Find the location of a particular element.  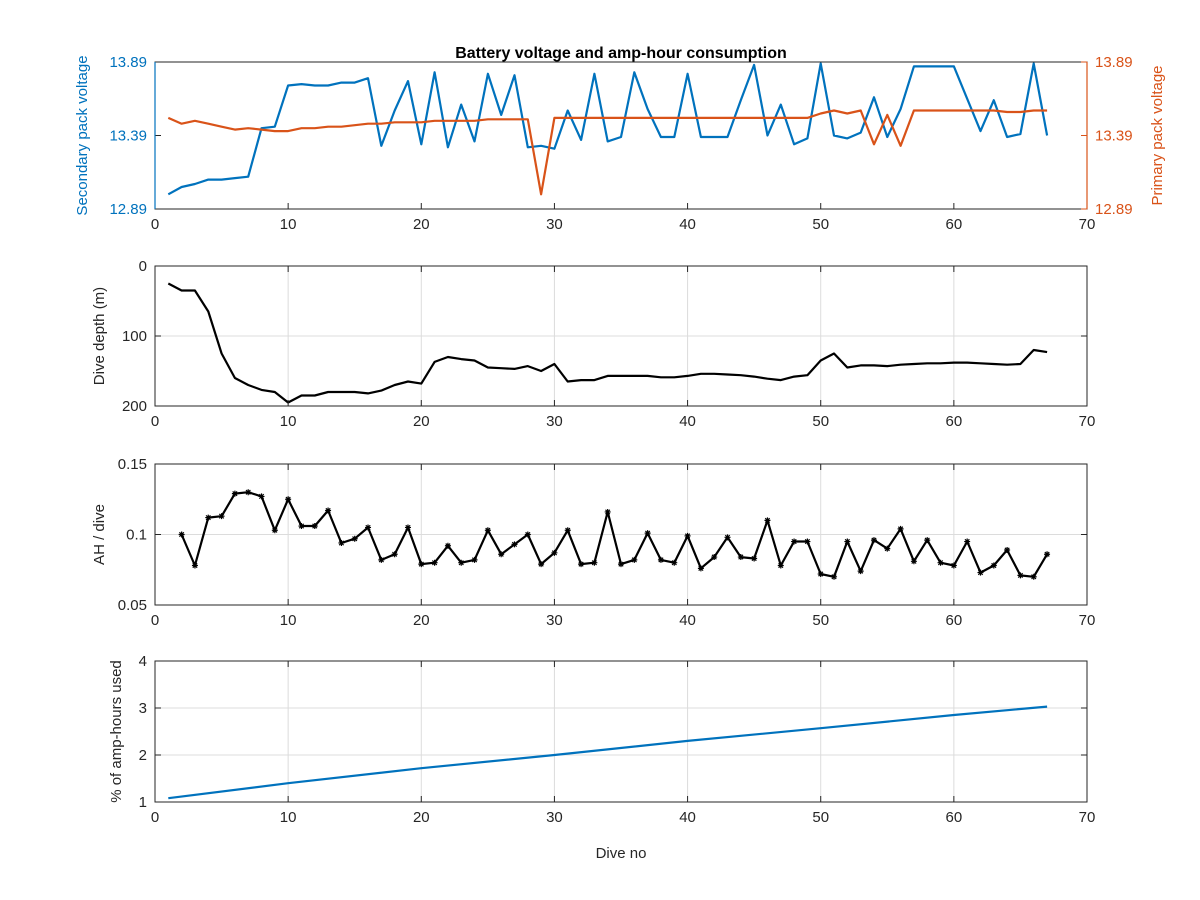

right-y-axis-label: Primary pack voltage is located at coordinates (1157, 135).